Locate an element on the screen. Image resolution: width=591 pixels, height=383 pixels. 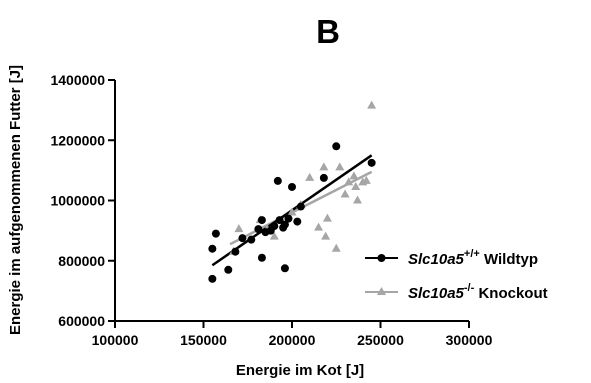
legend-knockout-gene: Slc10a5 is located at coordinates (436, 293).